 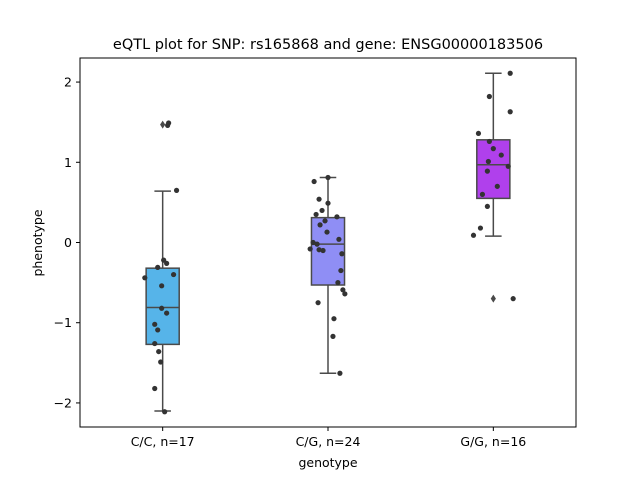 I want to click on y-axis: −2 −1 0 1 2, so click(x=67, y=242).